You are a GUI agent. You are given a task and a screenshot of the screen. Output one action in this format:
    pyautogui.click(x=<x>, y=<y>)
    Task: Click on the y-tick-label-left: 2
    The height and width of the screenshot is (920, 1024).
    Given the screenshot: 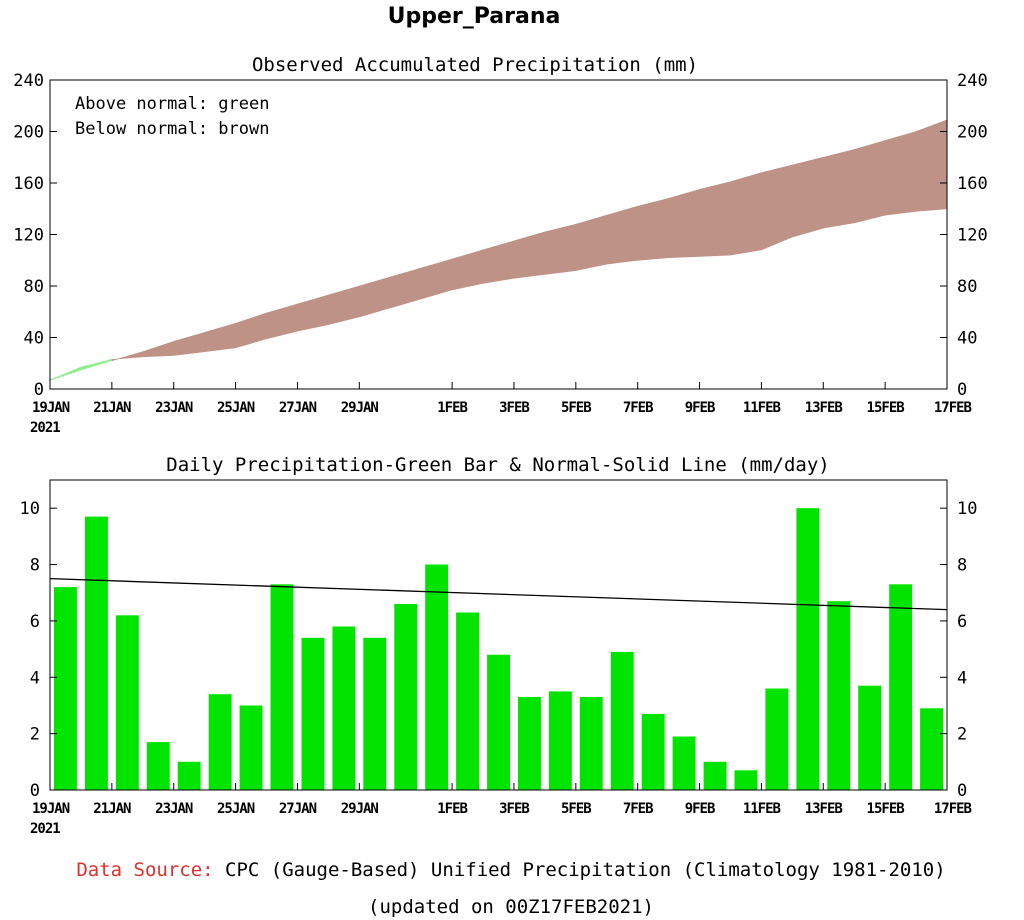 What is the action you would take?
    pyautogui.click(x=35, y=735)
    